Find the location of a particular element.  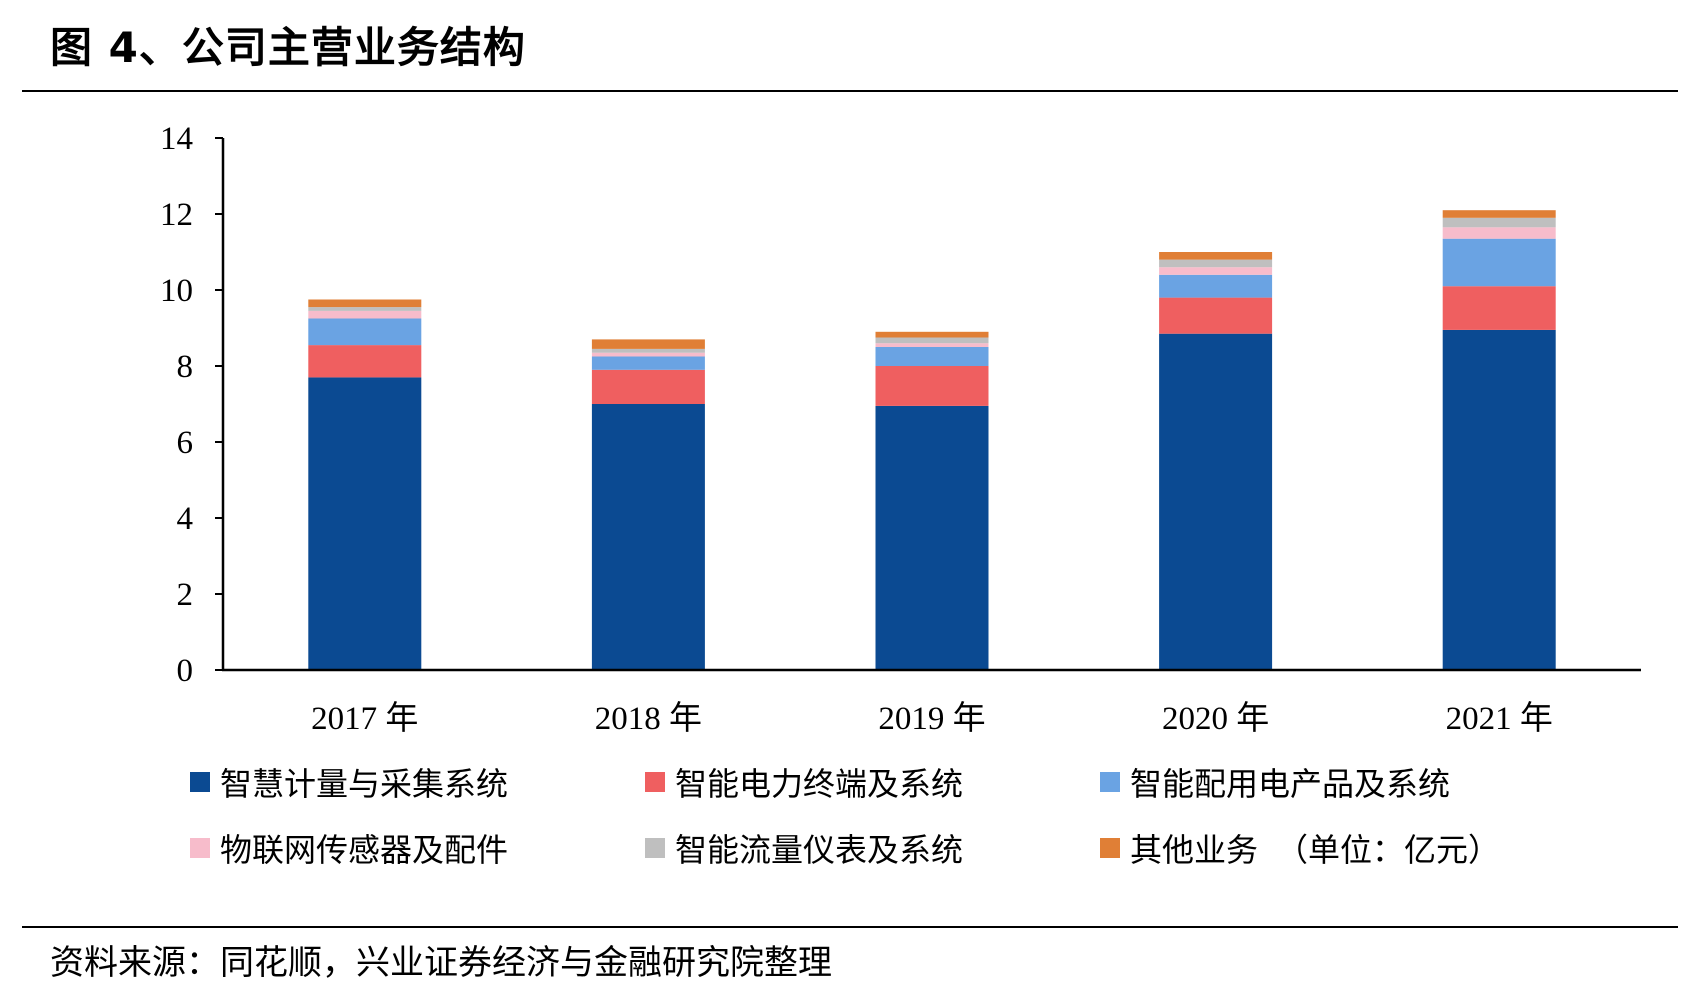

legend-item: 智慧计量与采集系统 is located at coordinates (417, 782).